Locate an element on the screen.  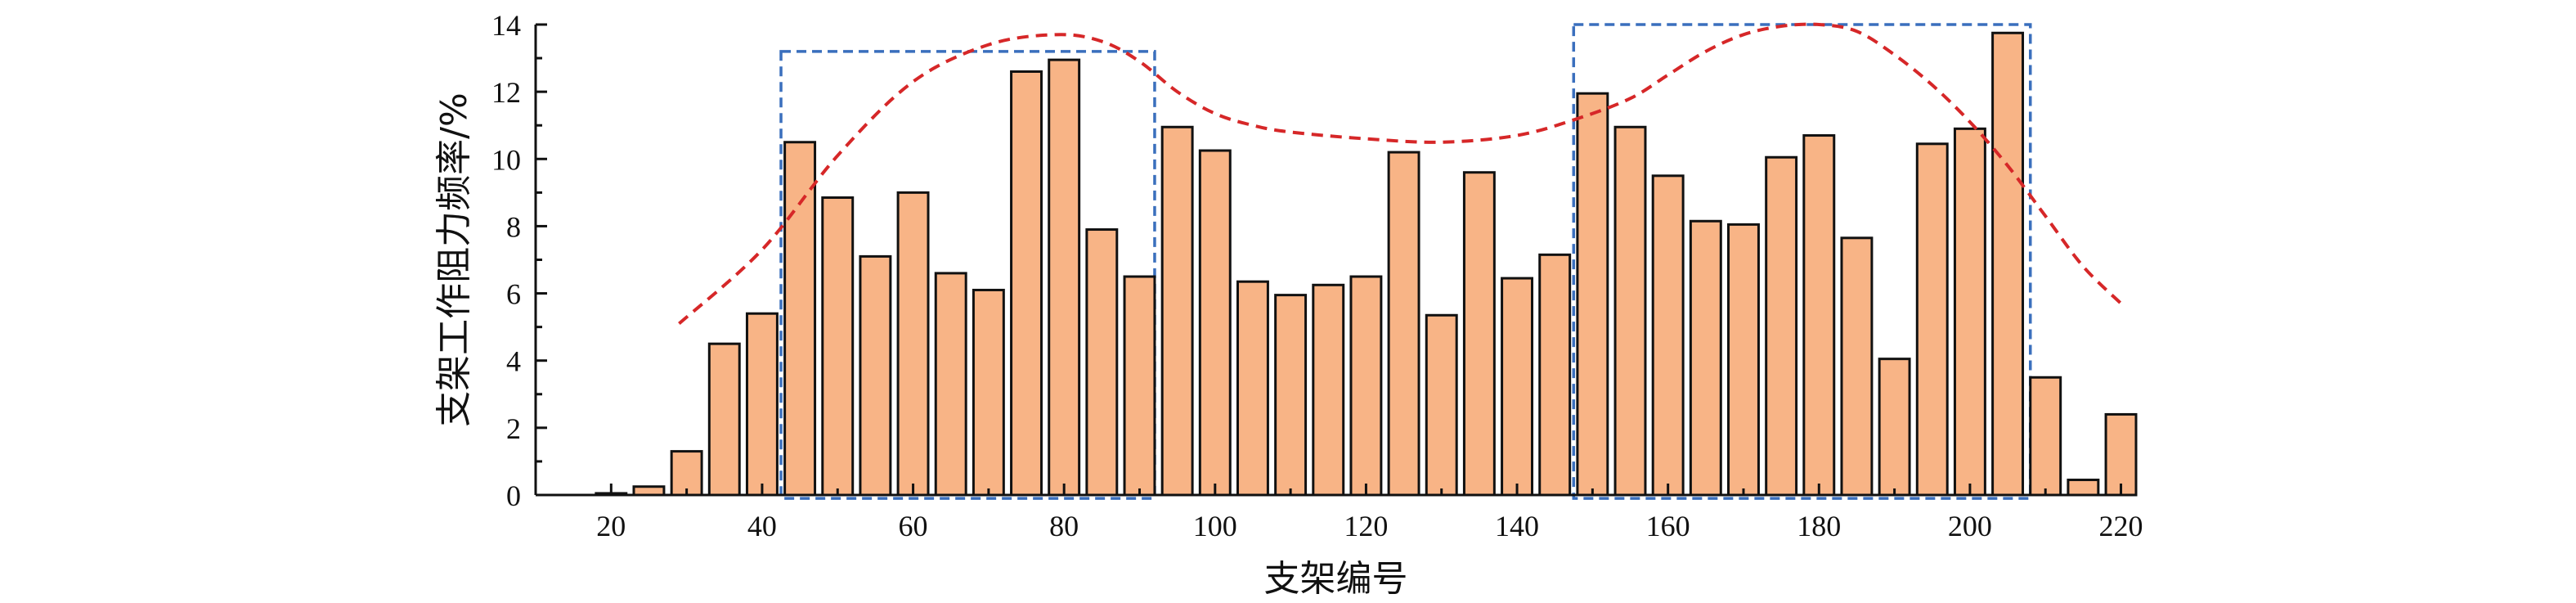
y-tick-label-2: 2 is located at coordinates (513, 429).